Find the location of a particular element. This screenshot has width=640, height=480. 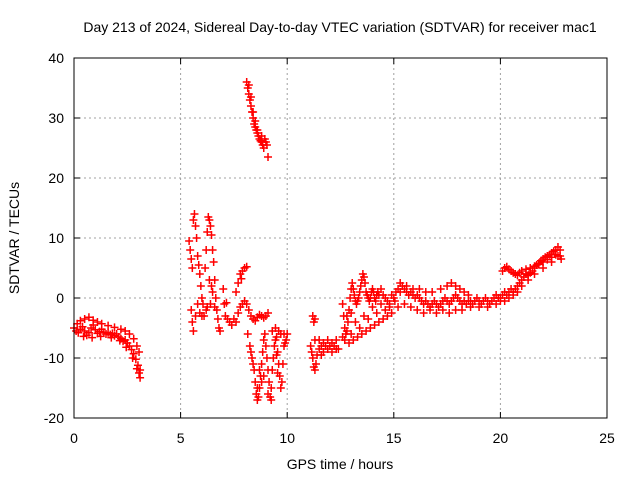

y-tick-label: 20 is located at coordinates (56, 178).